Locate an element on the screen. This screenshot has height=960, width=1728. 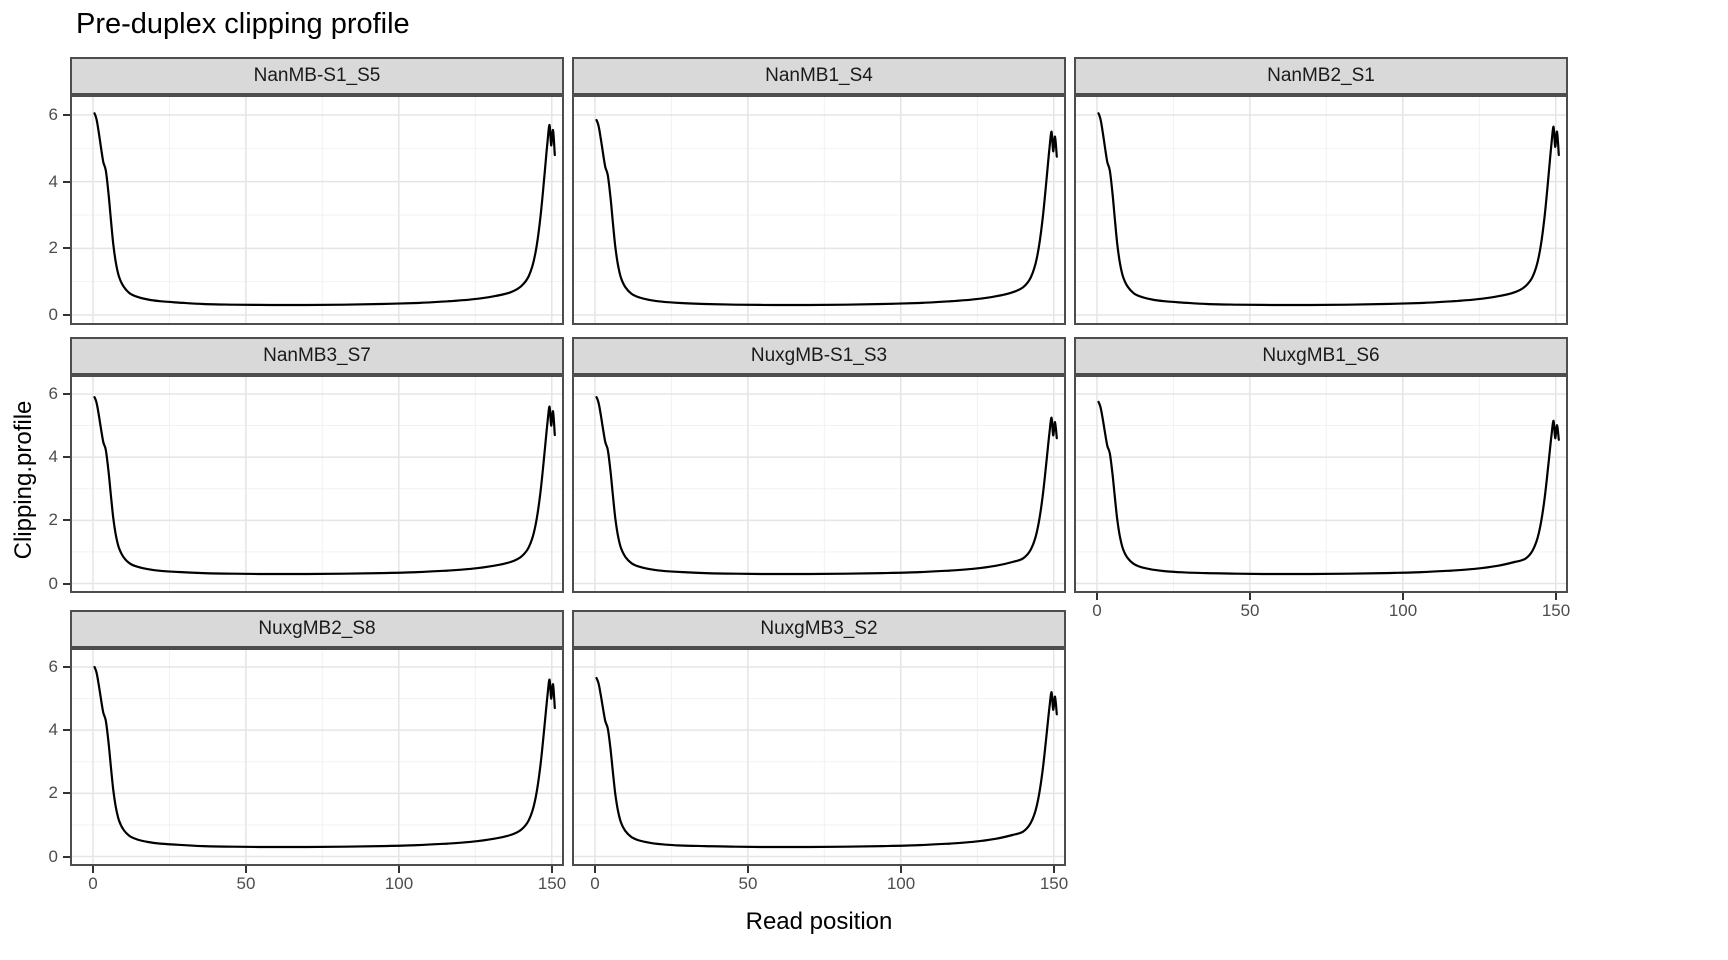
facet-strip-label: NanMB-S1_S5 is located at coordinates (317, 75).